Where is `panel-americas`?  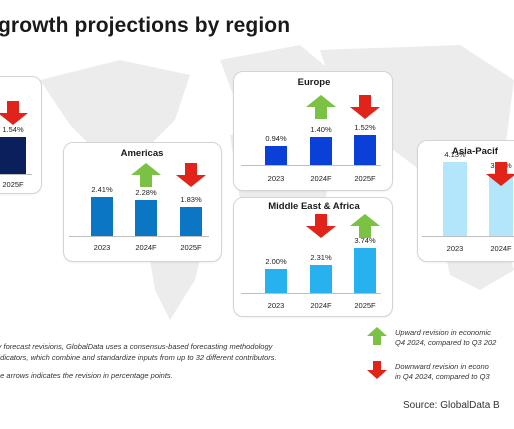
panel-americas is located at coordinates (142, 202).